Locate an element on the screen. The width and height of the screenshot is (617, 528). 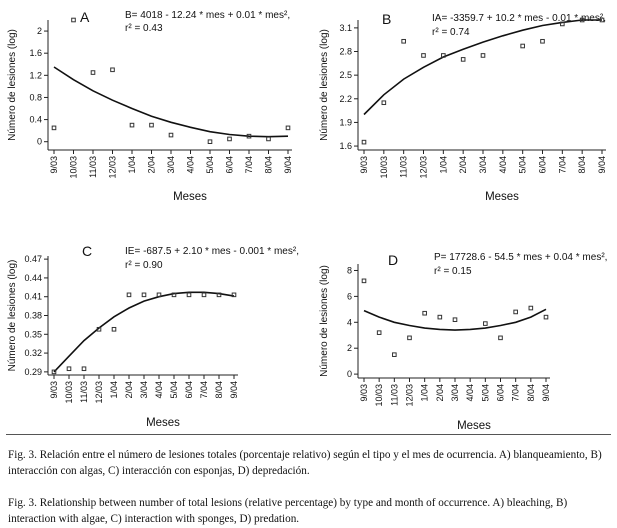
r-squared: r² = 0.90 is located at coordinates (144, 265).